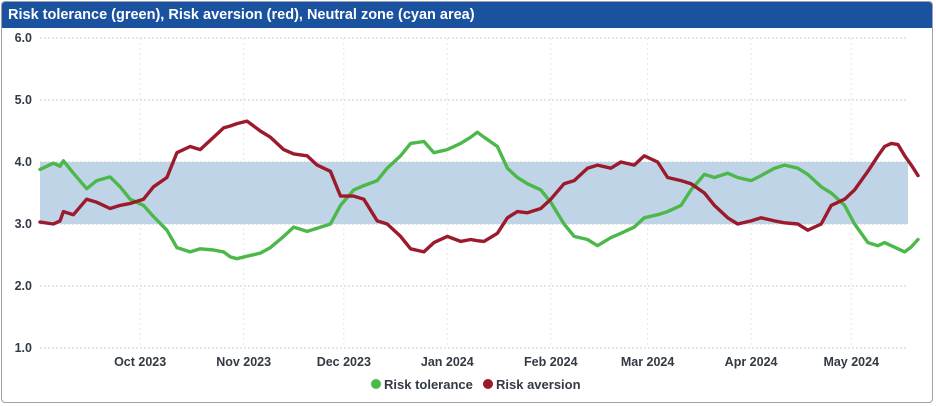  Describe the element at coordinates (428, 384) in the screenshot. I see `legend-label: Risk tolerance` at that location.